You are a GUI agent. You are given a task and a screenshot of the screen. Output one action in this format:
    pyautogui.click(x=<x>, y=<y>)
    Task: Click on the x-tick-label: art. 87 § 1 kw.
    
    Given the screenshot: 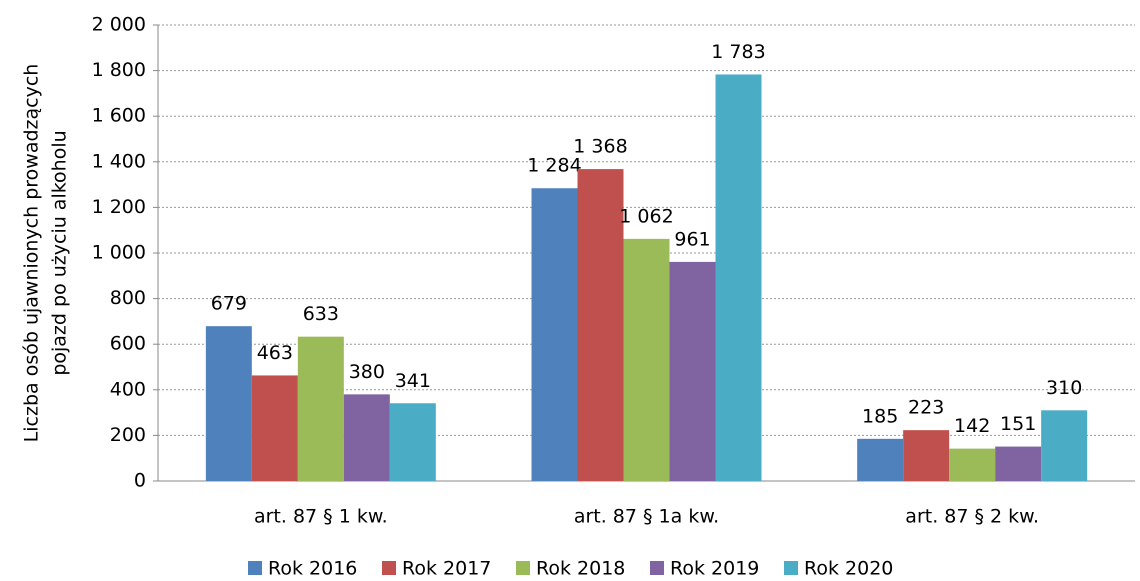 What is the action you would take?
    pyautogui.click(x=321, y=517)
    